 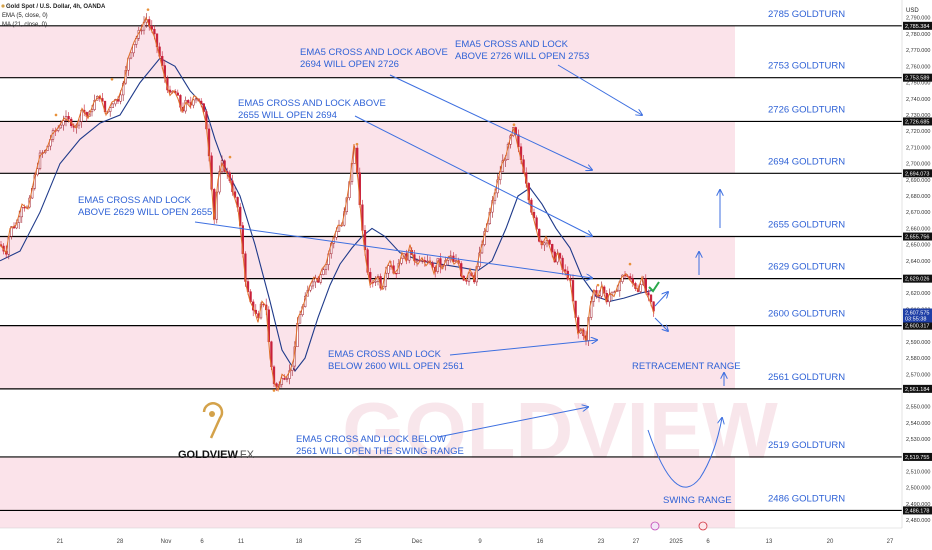 I want to click on level-tag-value: 2,753.589, so click(x=917, y=79).